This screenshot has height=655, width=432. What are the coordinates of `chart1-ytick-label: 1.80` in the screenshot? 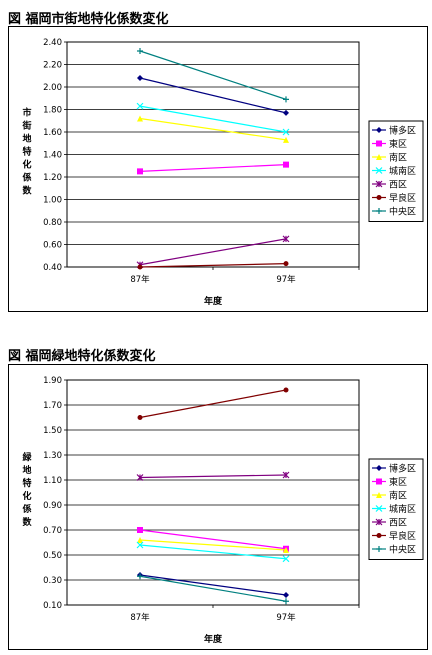 It's located at (52, 111).